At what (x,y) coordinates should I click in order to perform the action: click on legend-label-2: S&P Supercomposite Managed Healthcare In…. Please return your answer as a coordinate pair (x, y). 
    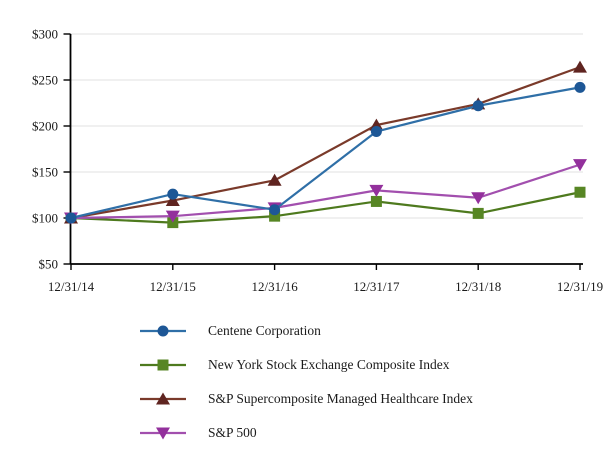
    Looking at the image, I should click on (340, 398).